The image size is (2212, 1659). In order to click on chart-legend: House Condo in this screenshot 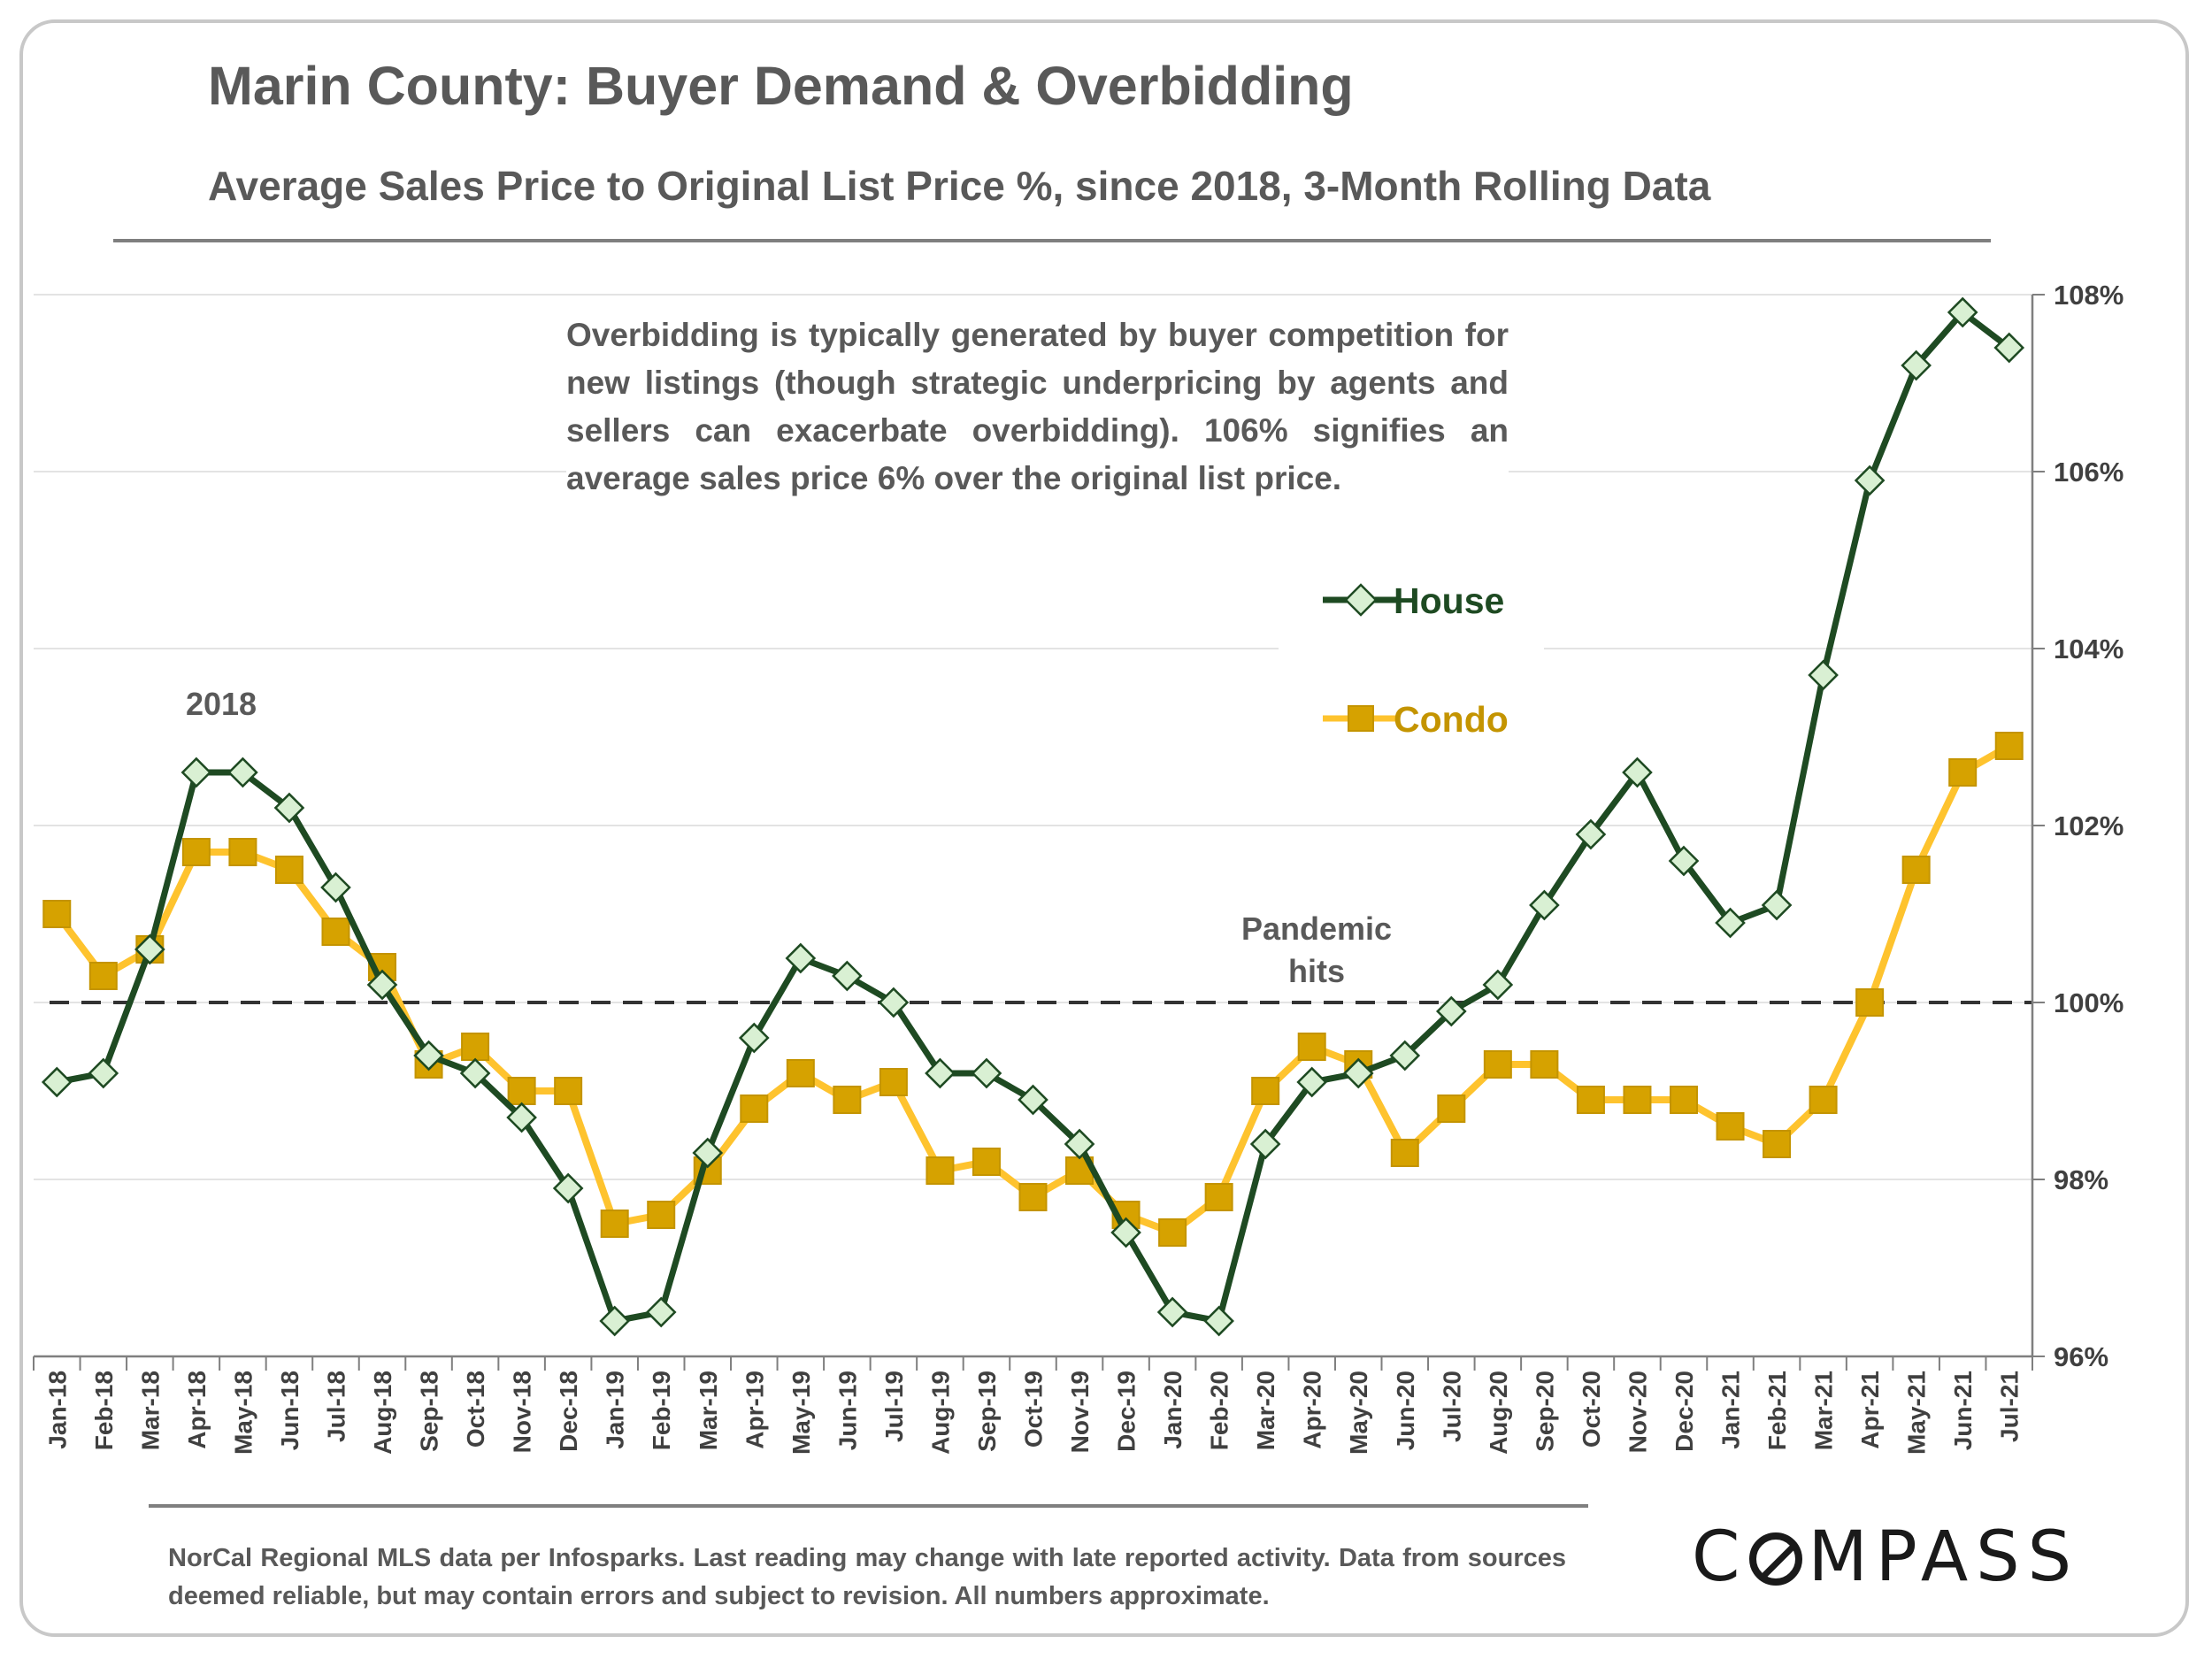, I will do `click(1412, 664)`.